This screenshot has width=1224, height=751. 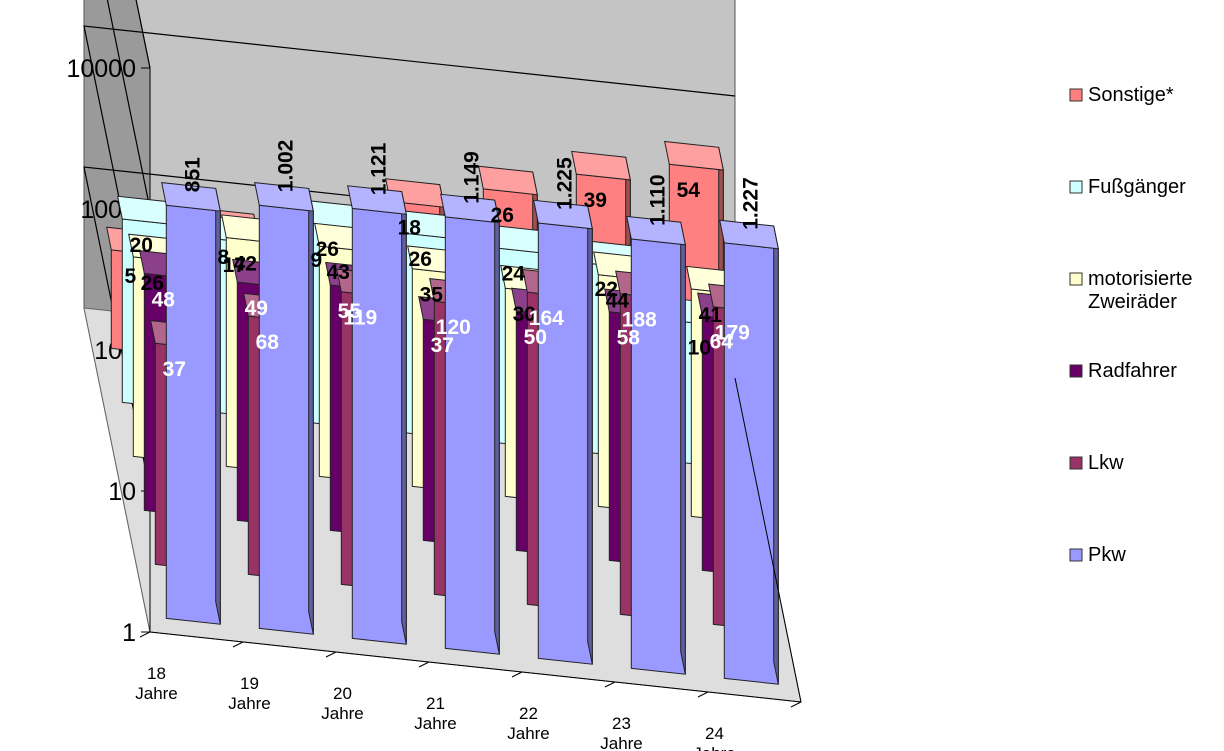 I want to click on data-label: 120, so click(x=453, y=327).